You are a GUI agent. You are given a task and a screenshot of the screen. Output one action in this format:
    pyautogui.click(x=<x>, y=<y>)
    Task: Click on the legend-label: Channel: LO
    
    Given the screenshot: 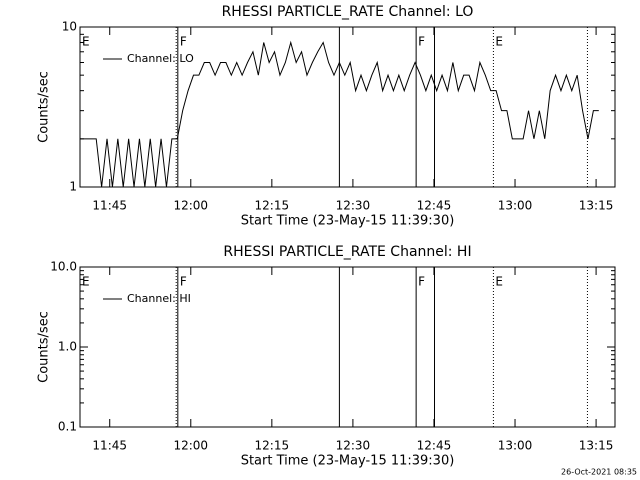 What is the action you would take?
    pyautogui.click(x=160, y=58)
    